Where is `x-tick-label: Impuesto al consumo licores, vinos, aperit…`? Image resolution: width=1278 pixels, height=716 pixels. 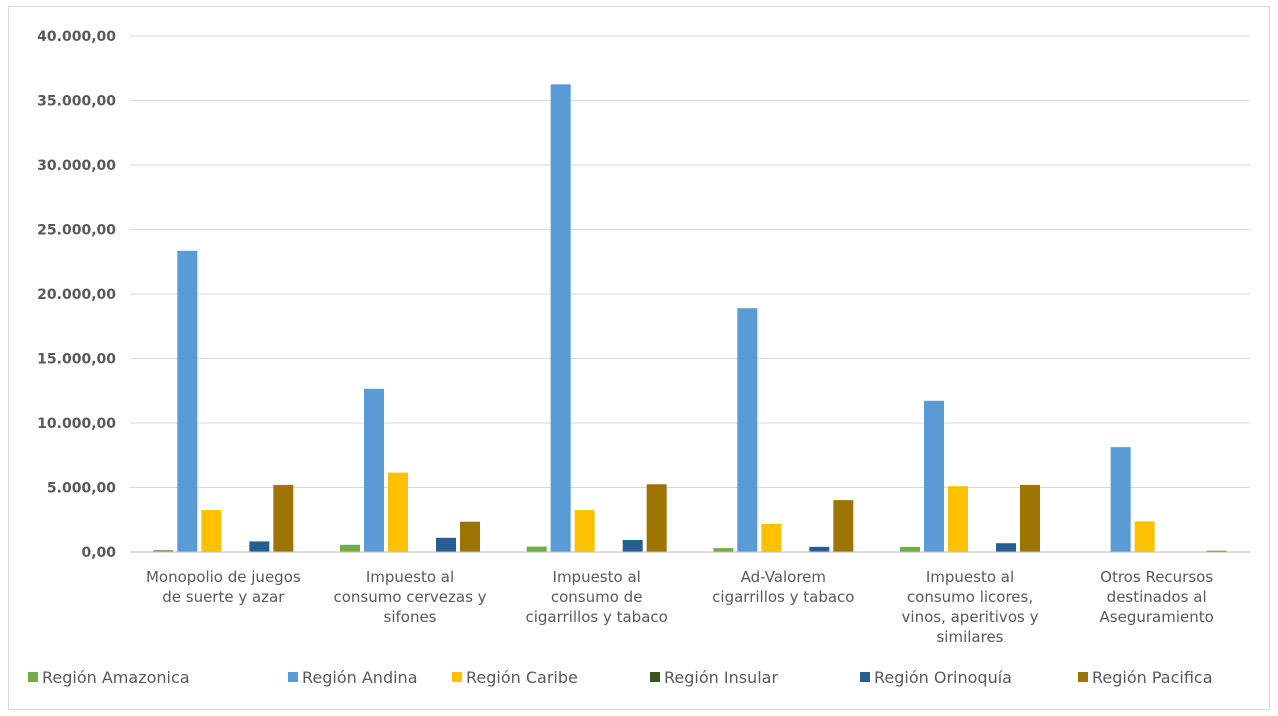 x-tick-label: Impuesto al consumo licores, vinos, aperit… is located at coordinates (970, 607).